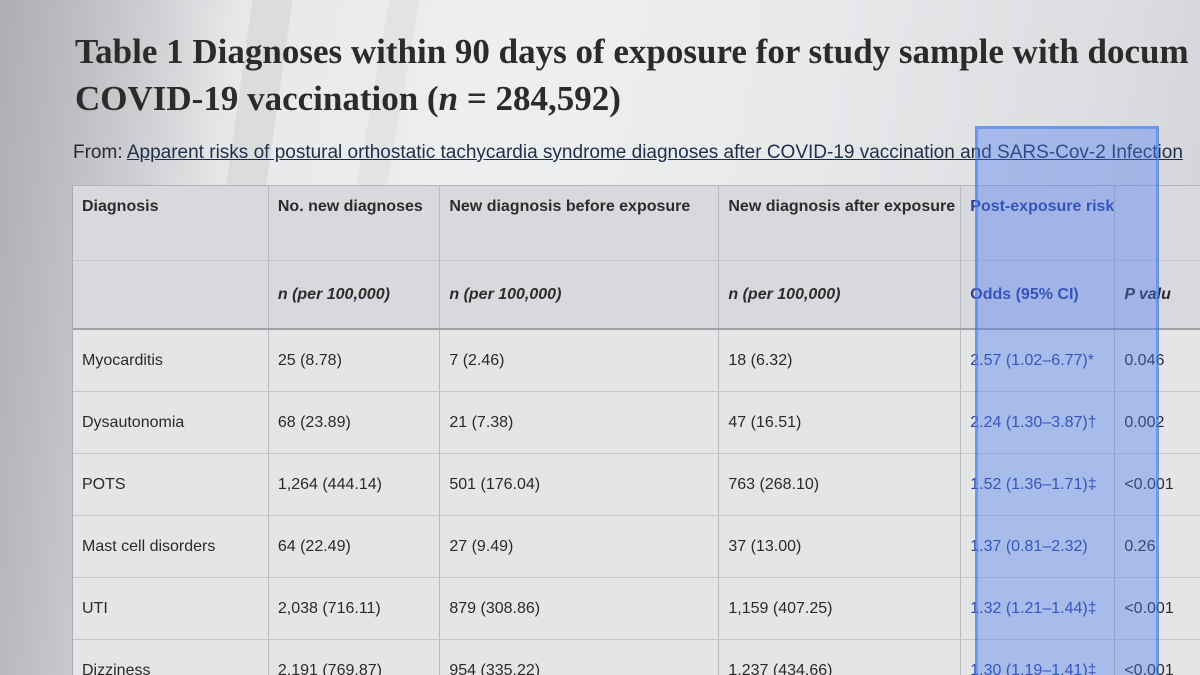 The height and width of the screenshot is (675, 1200). I want to click on cell-after-exposure: 37 (13.00), so click(840, 546).